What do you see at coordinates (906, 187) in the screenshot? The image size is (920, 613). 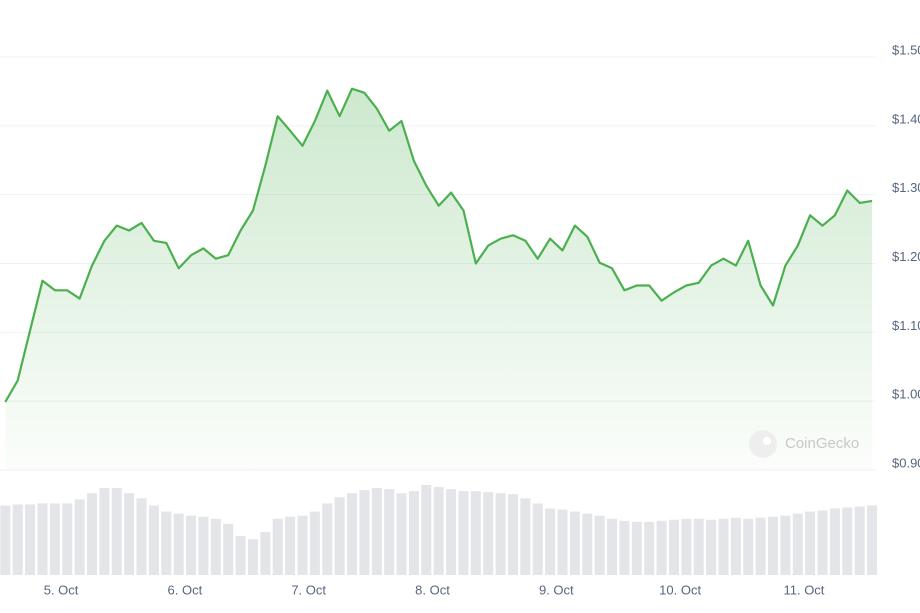 I see `y-tick-label: $1.30` at bounding box center [906, 187].